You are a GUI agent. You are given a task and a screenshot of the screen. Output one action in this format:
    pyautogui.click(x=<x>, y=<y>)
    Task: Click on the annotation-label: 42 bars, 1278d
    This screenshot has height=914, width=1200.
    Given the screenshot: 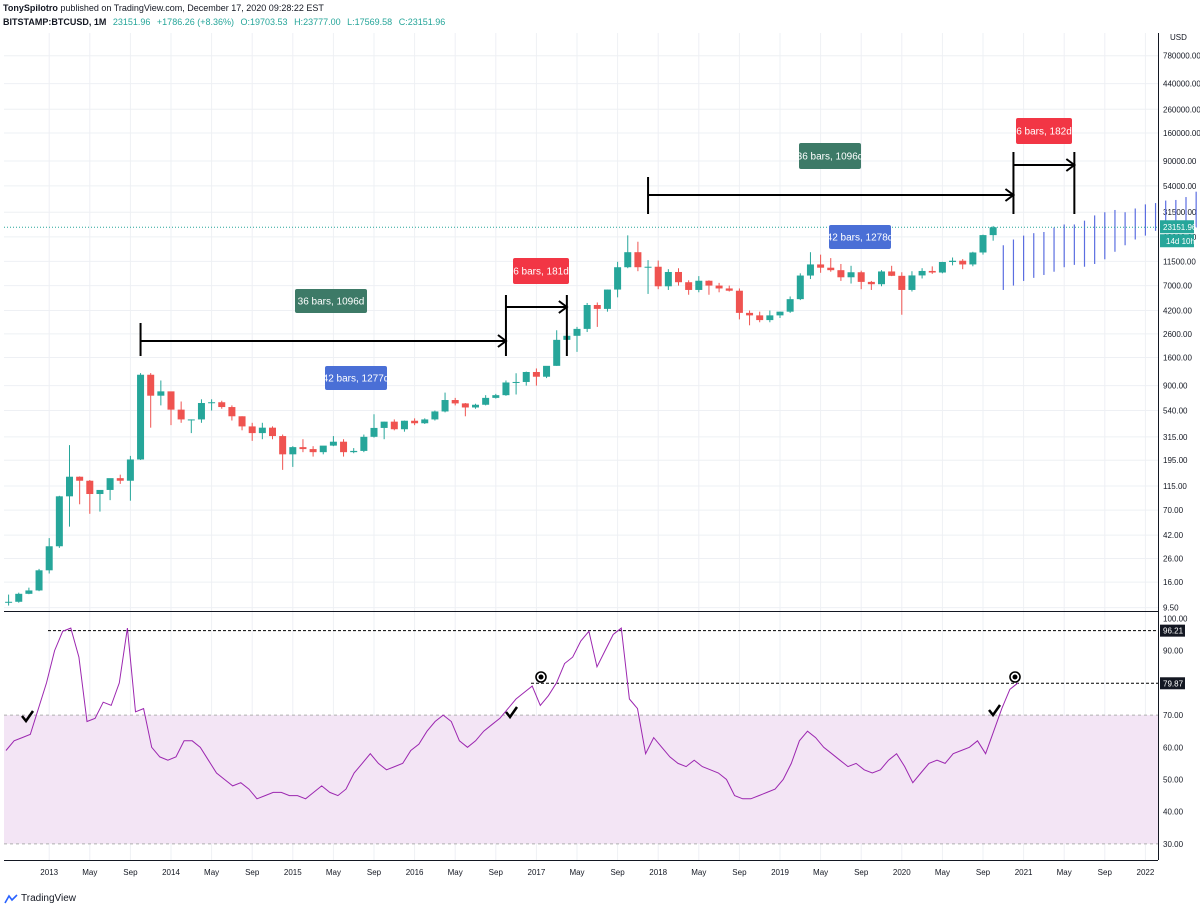 What is the action you would take?
    pyautogui.click(x=860, y=238)
    